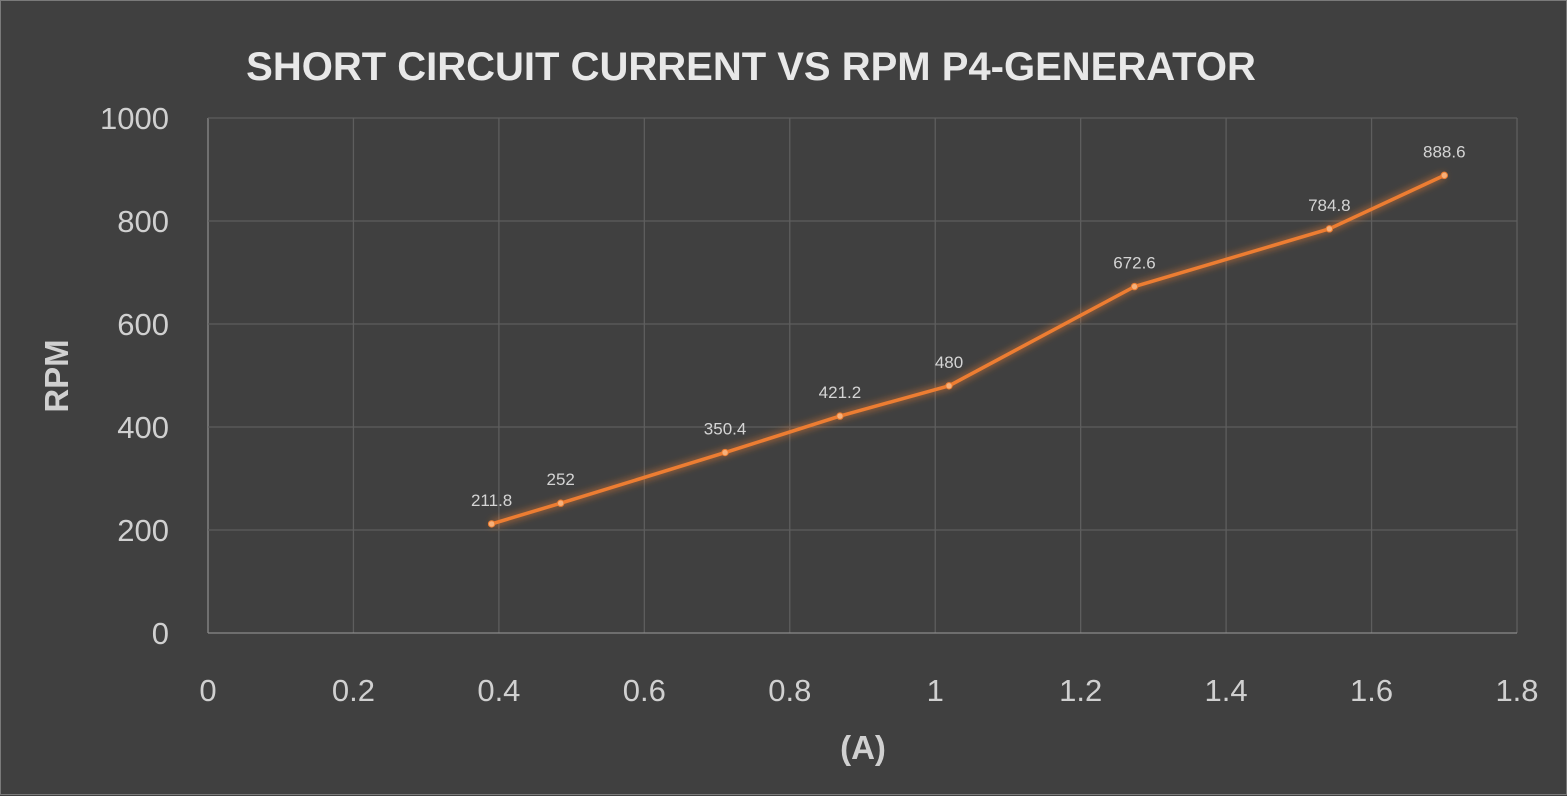 This screenshot has width=1567, height=796. What do you see at coordinates (561, 479) in the screenshot?
I see `data-label: 252` at bounding box center [561, 479].